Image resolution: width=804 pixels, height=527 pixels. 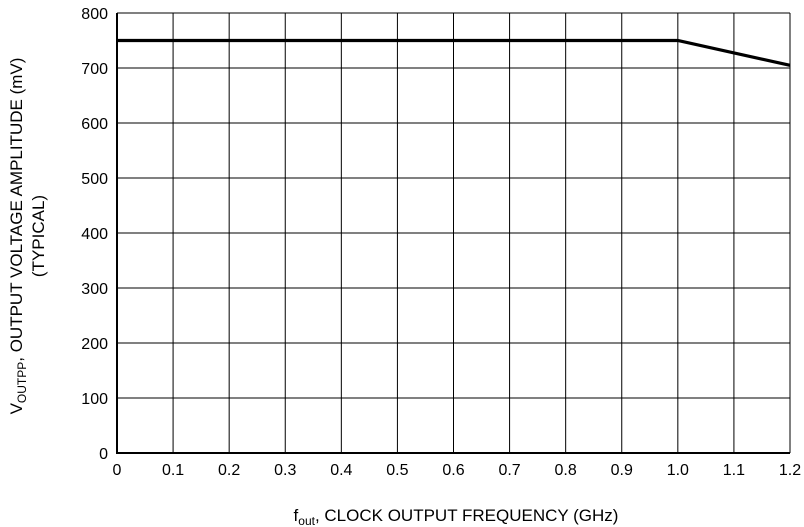 What do you see at coordinates (94, 179) in the screenshot?
I see `y-tick-label: 500` at bounding box center [94, 179].